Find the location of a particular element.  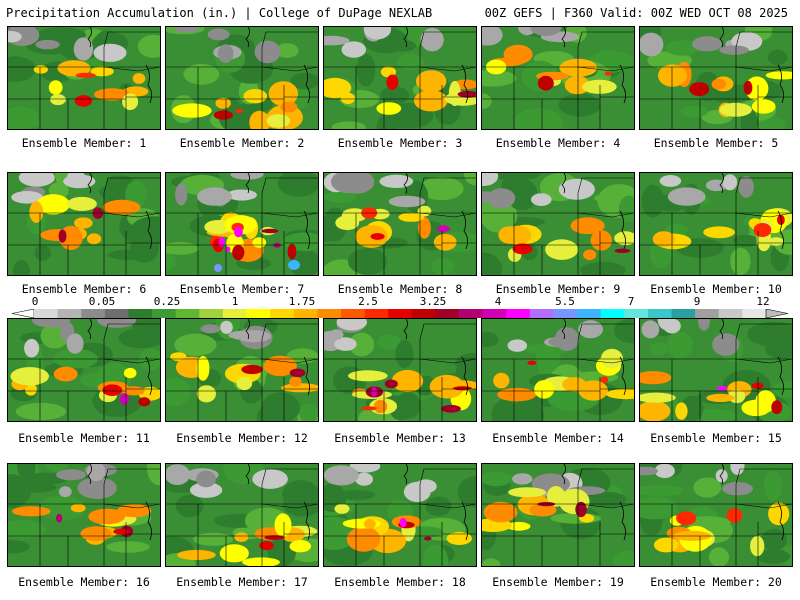

ensemble-member-label: Ensemble Member: 16 is located at coordinates (84, 582).